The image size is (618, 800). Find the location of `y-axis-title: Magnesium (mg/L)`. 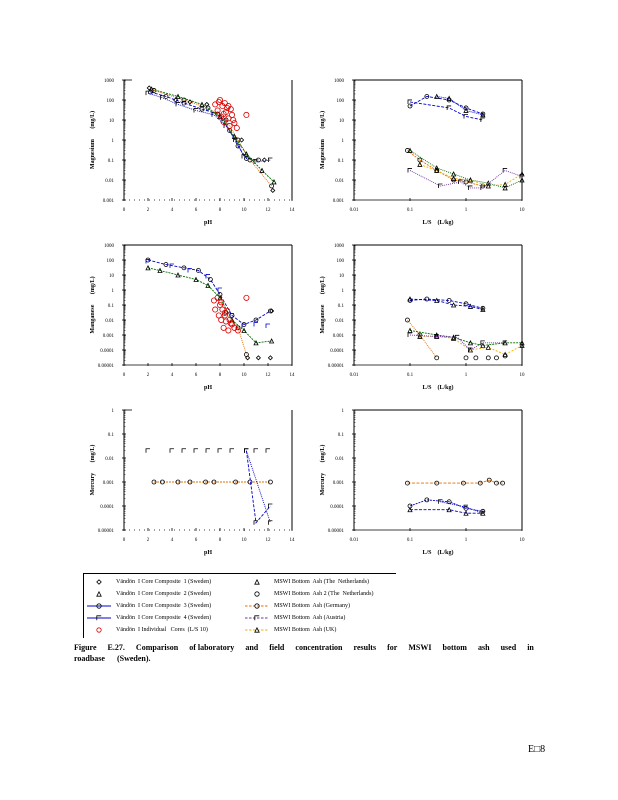

y-axis-title: Magnesium (mg/L) is located at coordinates (92, 140).